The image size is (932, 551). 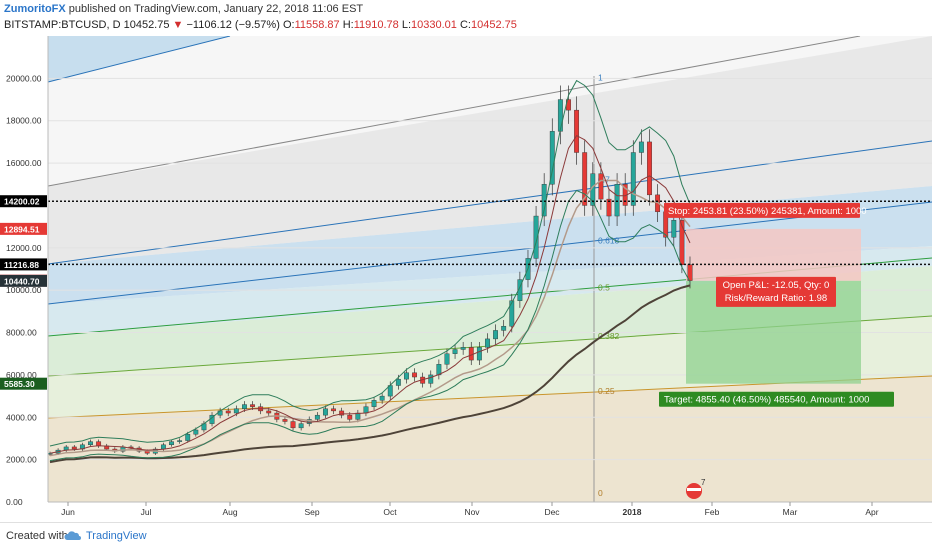 I want to click on x-axis-background, so click(x=466, y=512).